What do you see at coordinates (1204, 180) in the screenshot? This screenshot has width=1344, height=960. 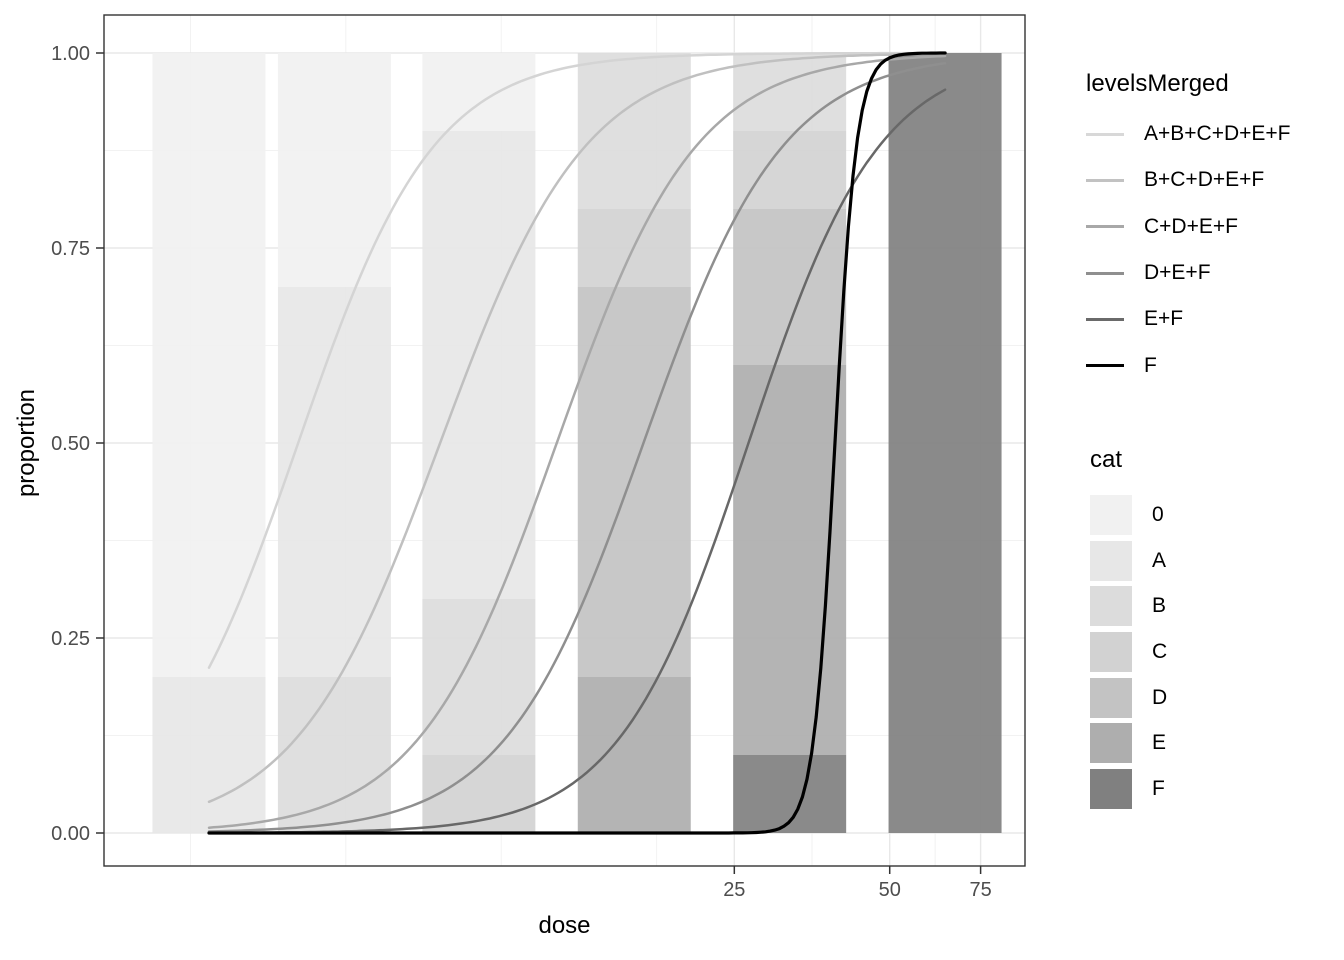 I see `legend-item-label: B+C+D+E+F` at bounding box center [1204, 180].